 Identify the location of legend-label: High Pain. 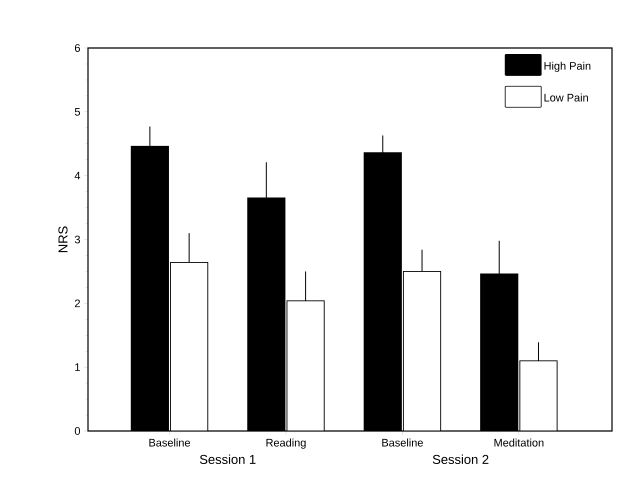
(567, 67).